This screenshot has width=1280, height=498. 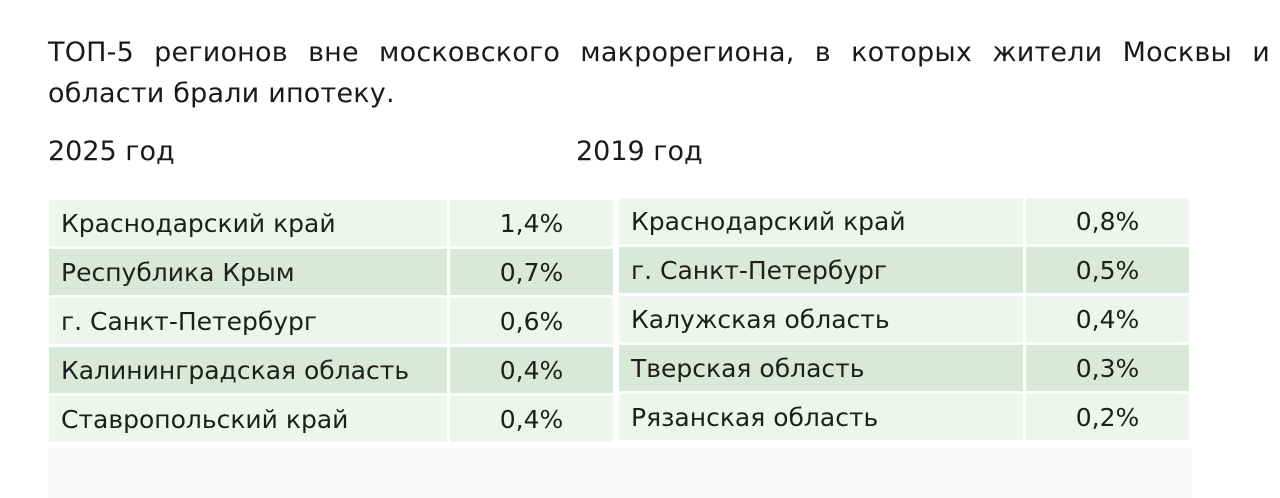 I want to click on table-row: Краснодарский край 1,4%, so click(x=331, y=223).